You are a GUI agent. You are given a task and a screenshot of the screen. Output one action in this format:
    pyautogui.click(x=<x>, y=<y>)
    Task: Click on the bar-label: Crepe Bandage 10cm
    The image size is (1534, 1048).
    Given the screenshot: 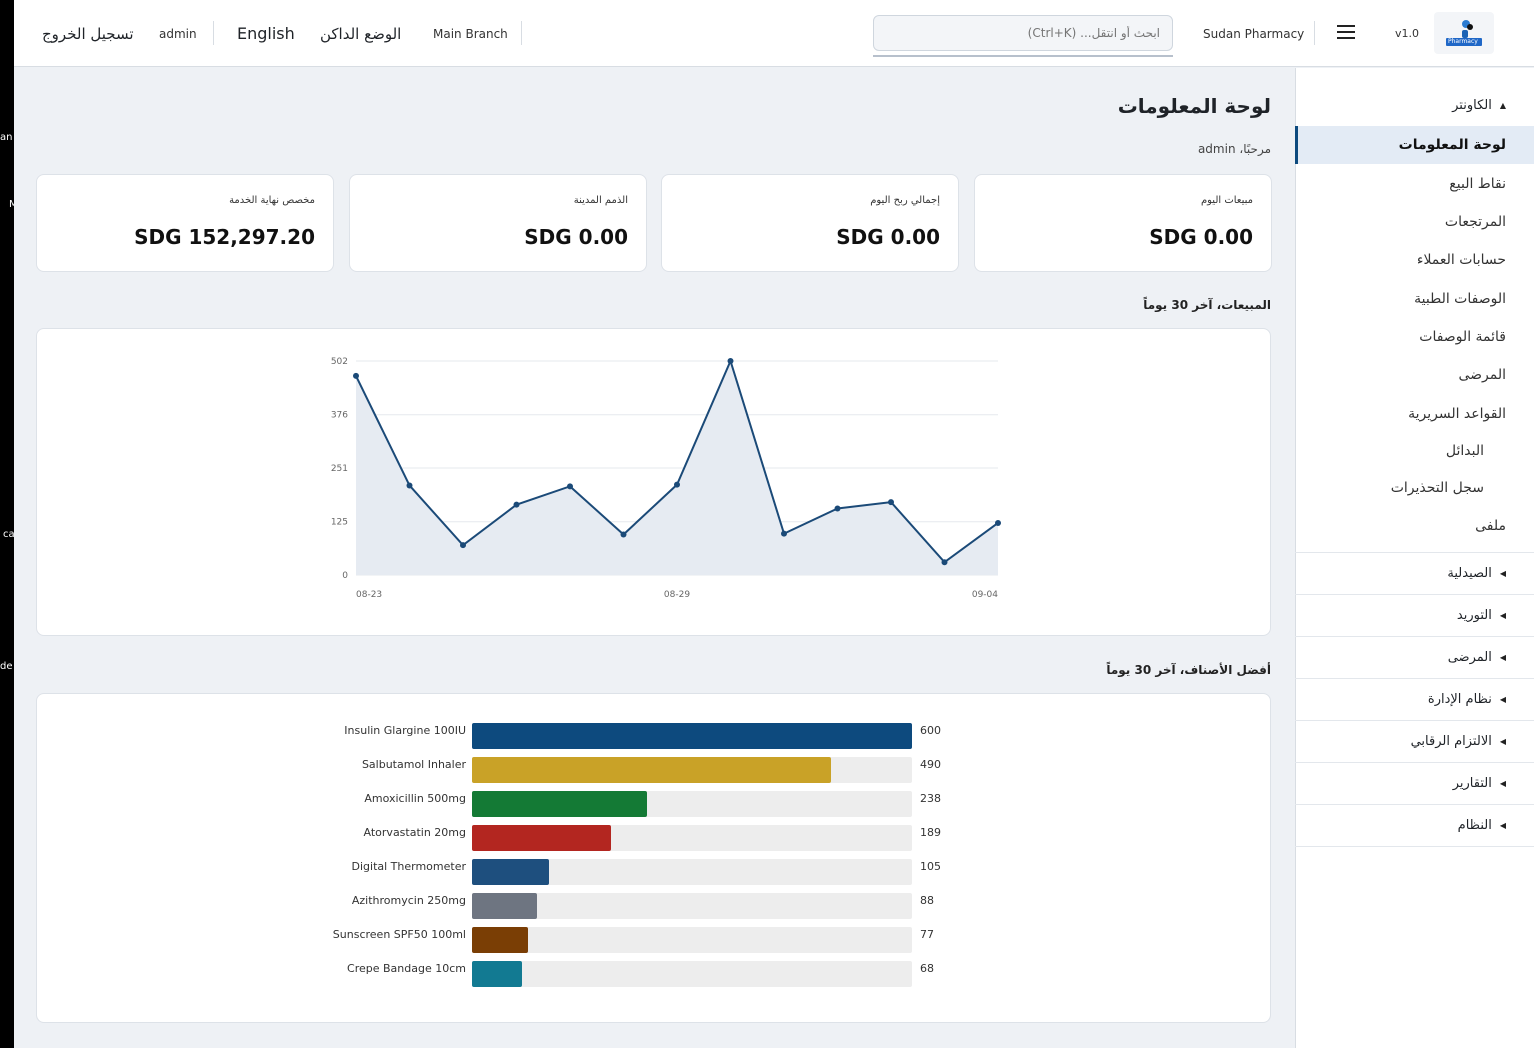 What is the action you would take?
    pyautogui.click(x=406, y=968)
    